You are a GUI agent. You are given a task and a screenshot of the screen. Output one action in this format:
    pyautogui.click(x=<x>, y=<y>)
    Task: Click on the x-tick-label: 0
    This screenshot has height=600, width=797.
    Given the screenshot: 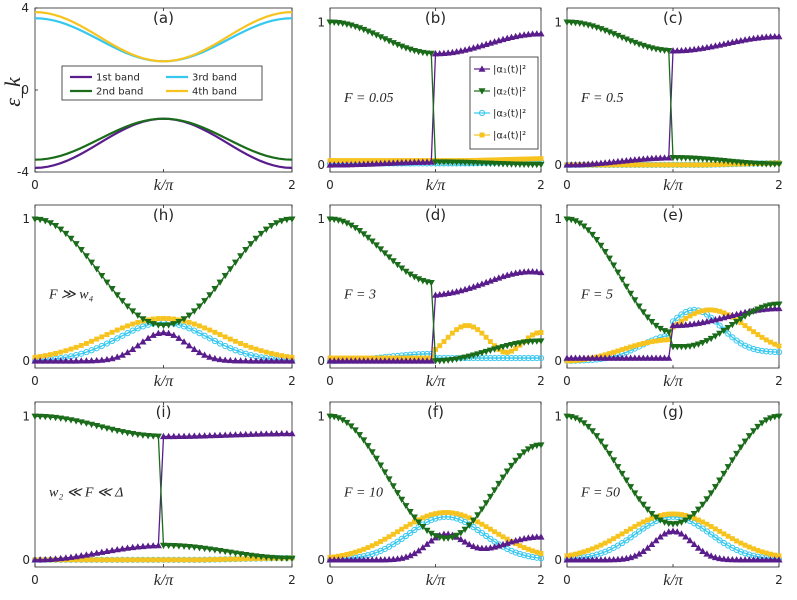 What is the action you would take?
    pyautogui.click(x=35, y=185)
    